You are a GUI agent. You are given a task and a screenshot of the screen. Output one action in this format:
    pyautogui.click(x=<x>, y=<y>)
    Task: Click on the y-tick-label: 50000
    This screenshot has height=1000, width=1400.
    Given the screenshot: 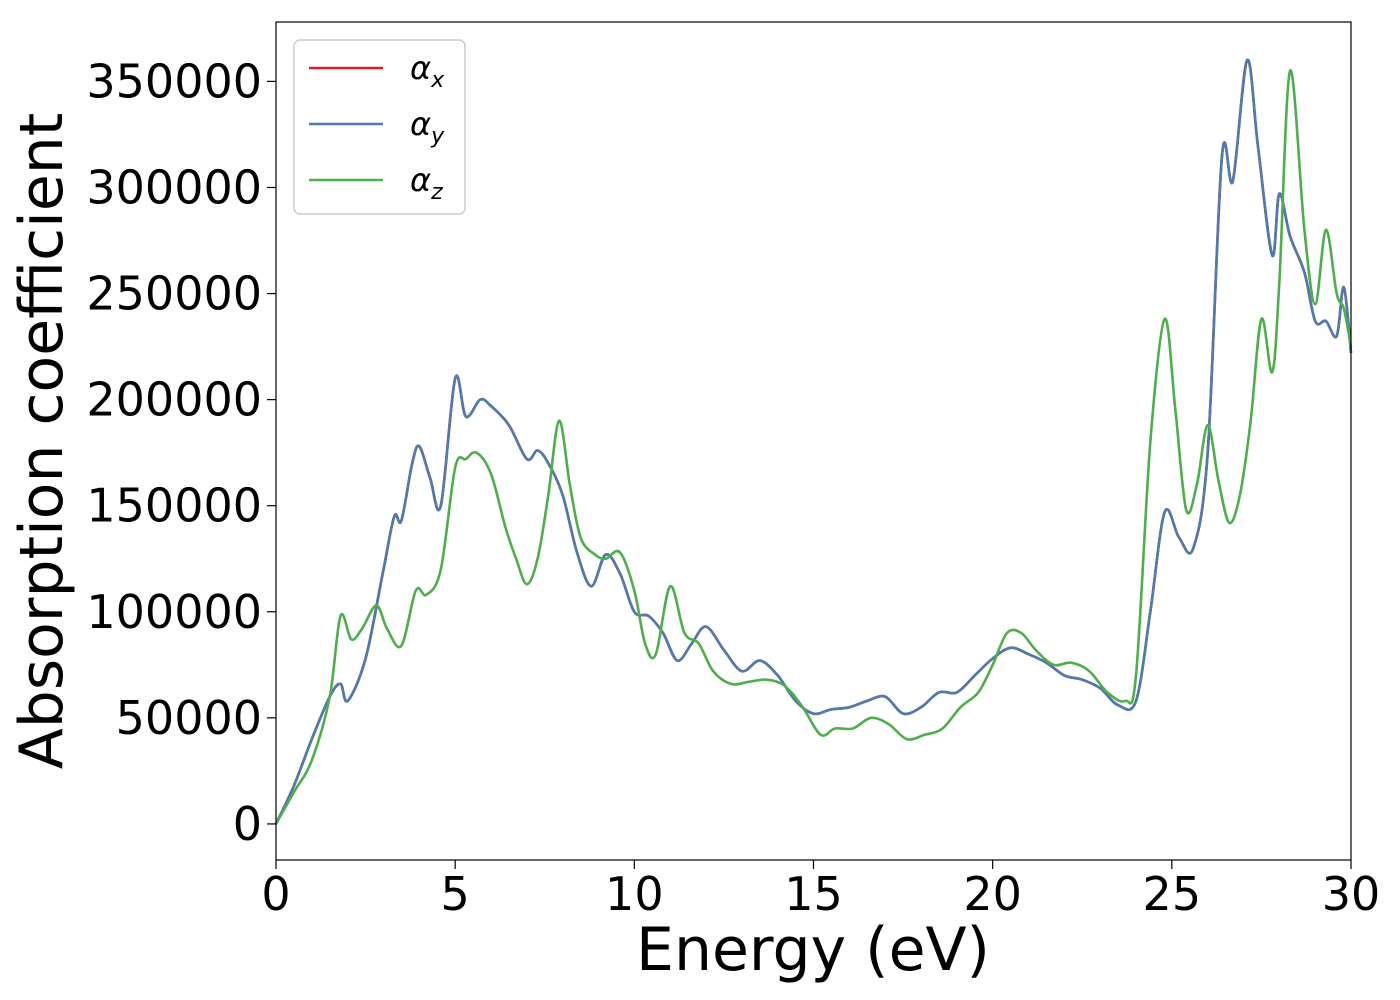 What is the action you would take?
    pyautogui.click(x=189, y=718)
    